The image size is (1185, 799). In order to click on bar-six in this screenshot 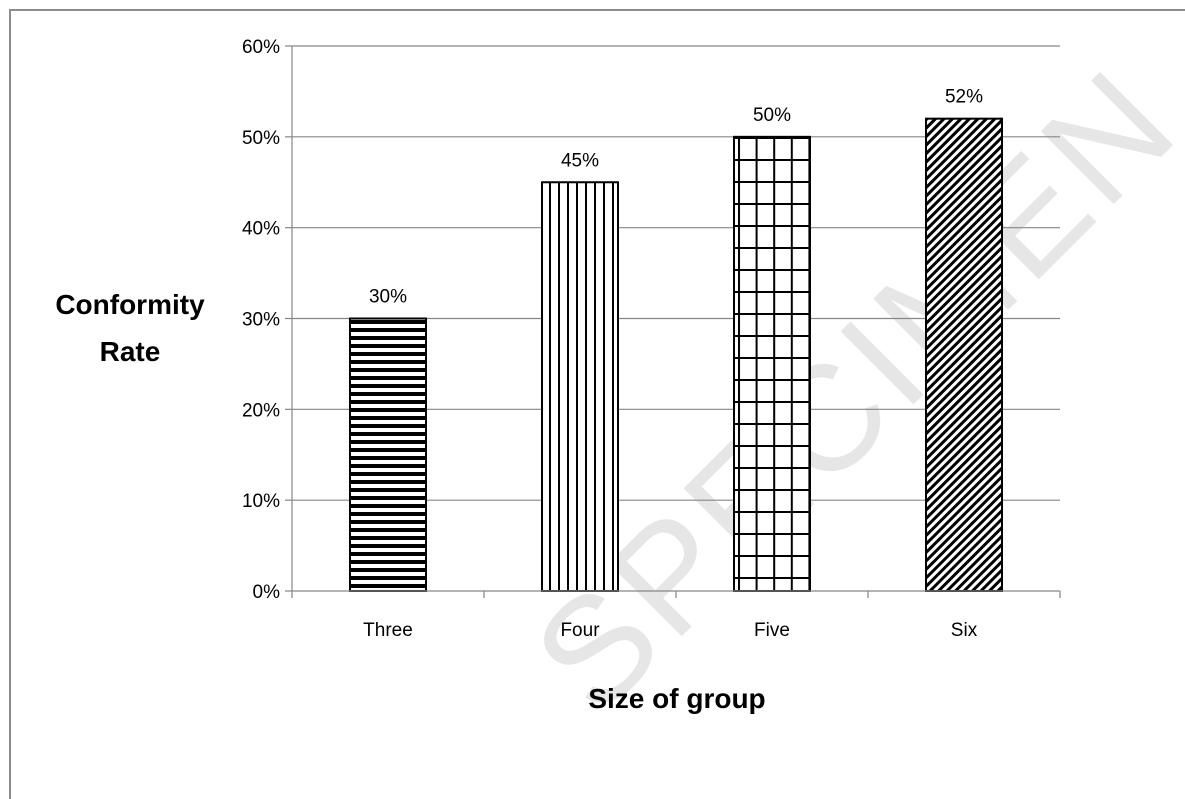, I will do `click(964, 355)`.